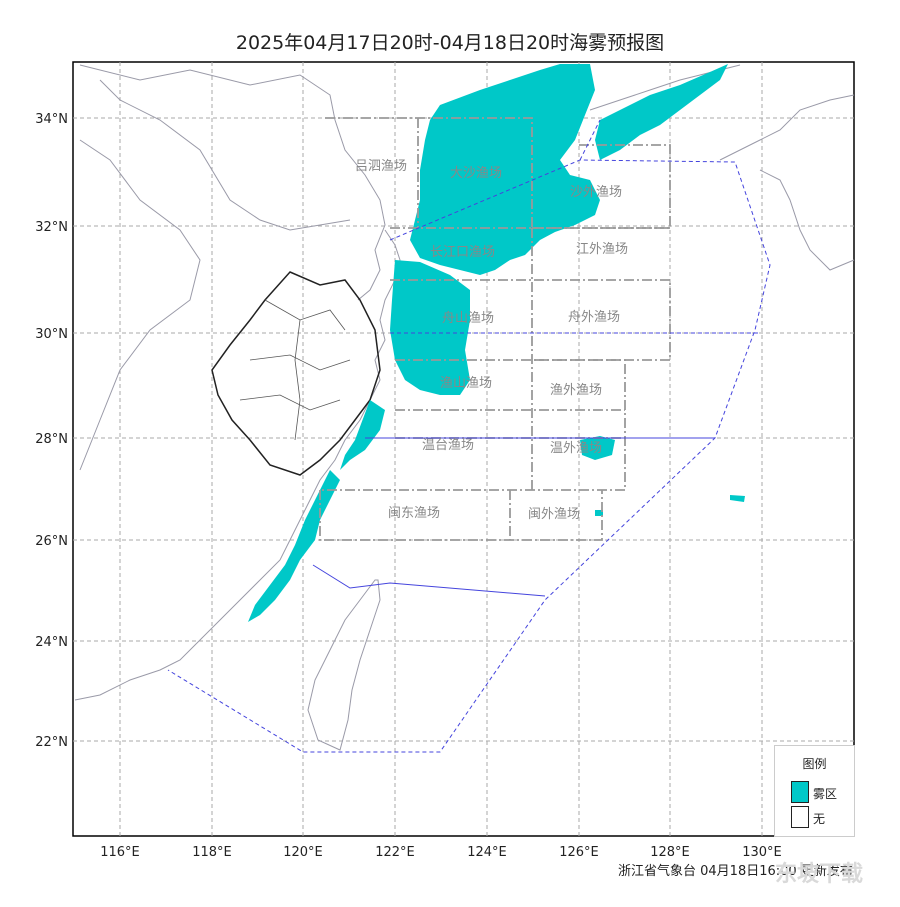 The width and height of the screenshot is (900, 907). I want to click on lon-label: 120°E, so click(303, 852).